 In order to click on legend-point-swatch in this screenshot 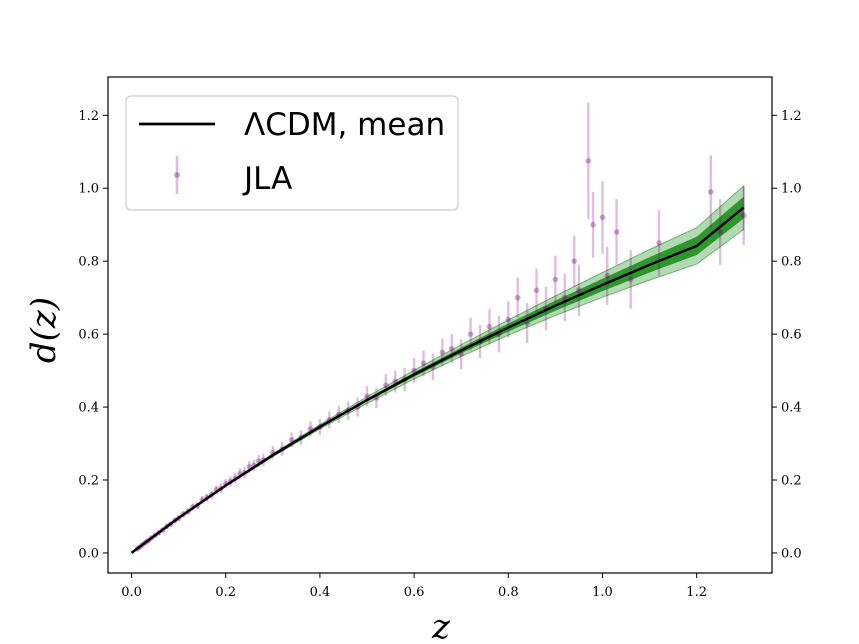, I will do `click(177, 175)`.